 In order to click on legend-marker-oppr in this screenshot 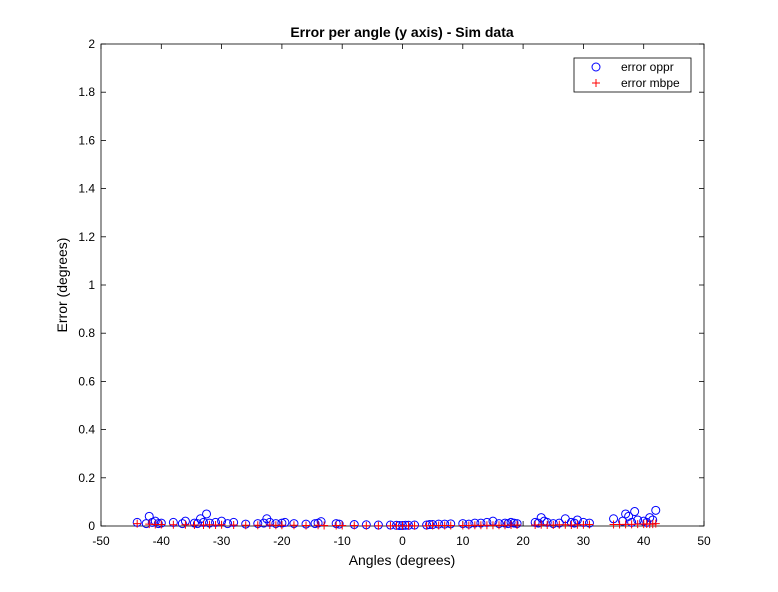, I will do `click(596, 67)`.